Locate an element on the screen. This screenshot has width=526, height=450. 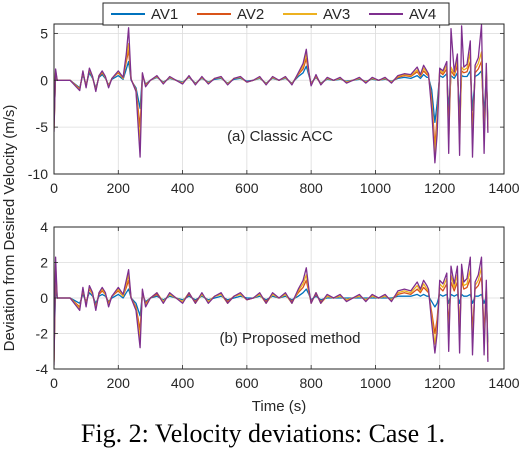
legend-label-av3: AV3 is located at coordinates (336, 14).